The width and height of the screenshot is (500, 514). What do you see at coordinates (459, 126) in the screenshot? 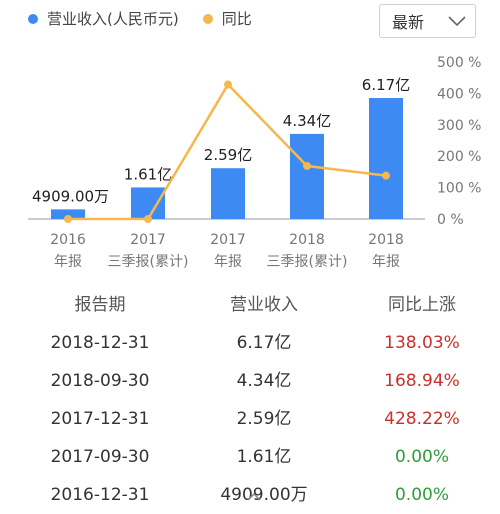
I see `y2-tick-label: 300 %` at bounding box center [459, 126].